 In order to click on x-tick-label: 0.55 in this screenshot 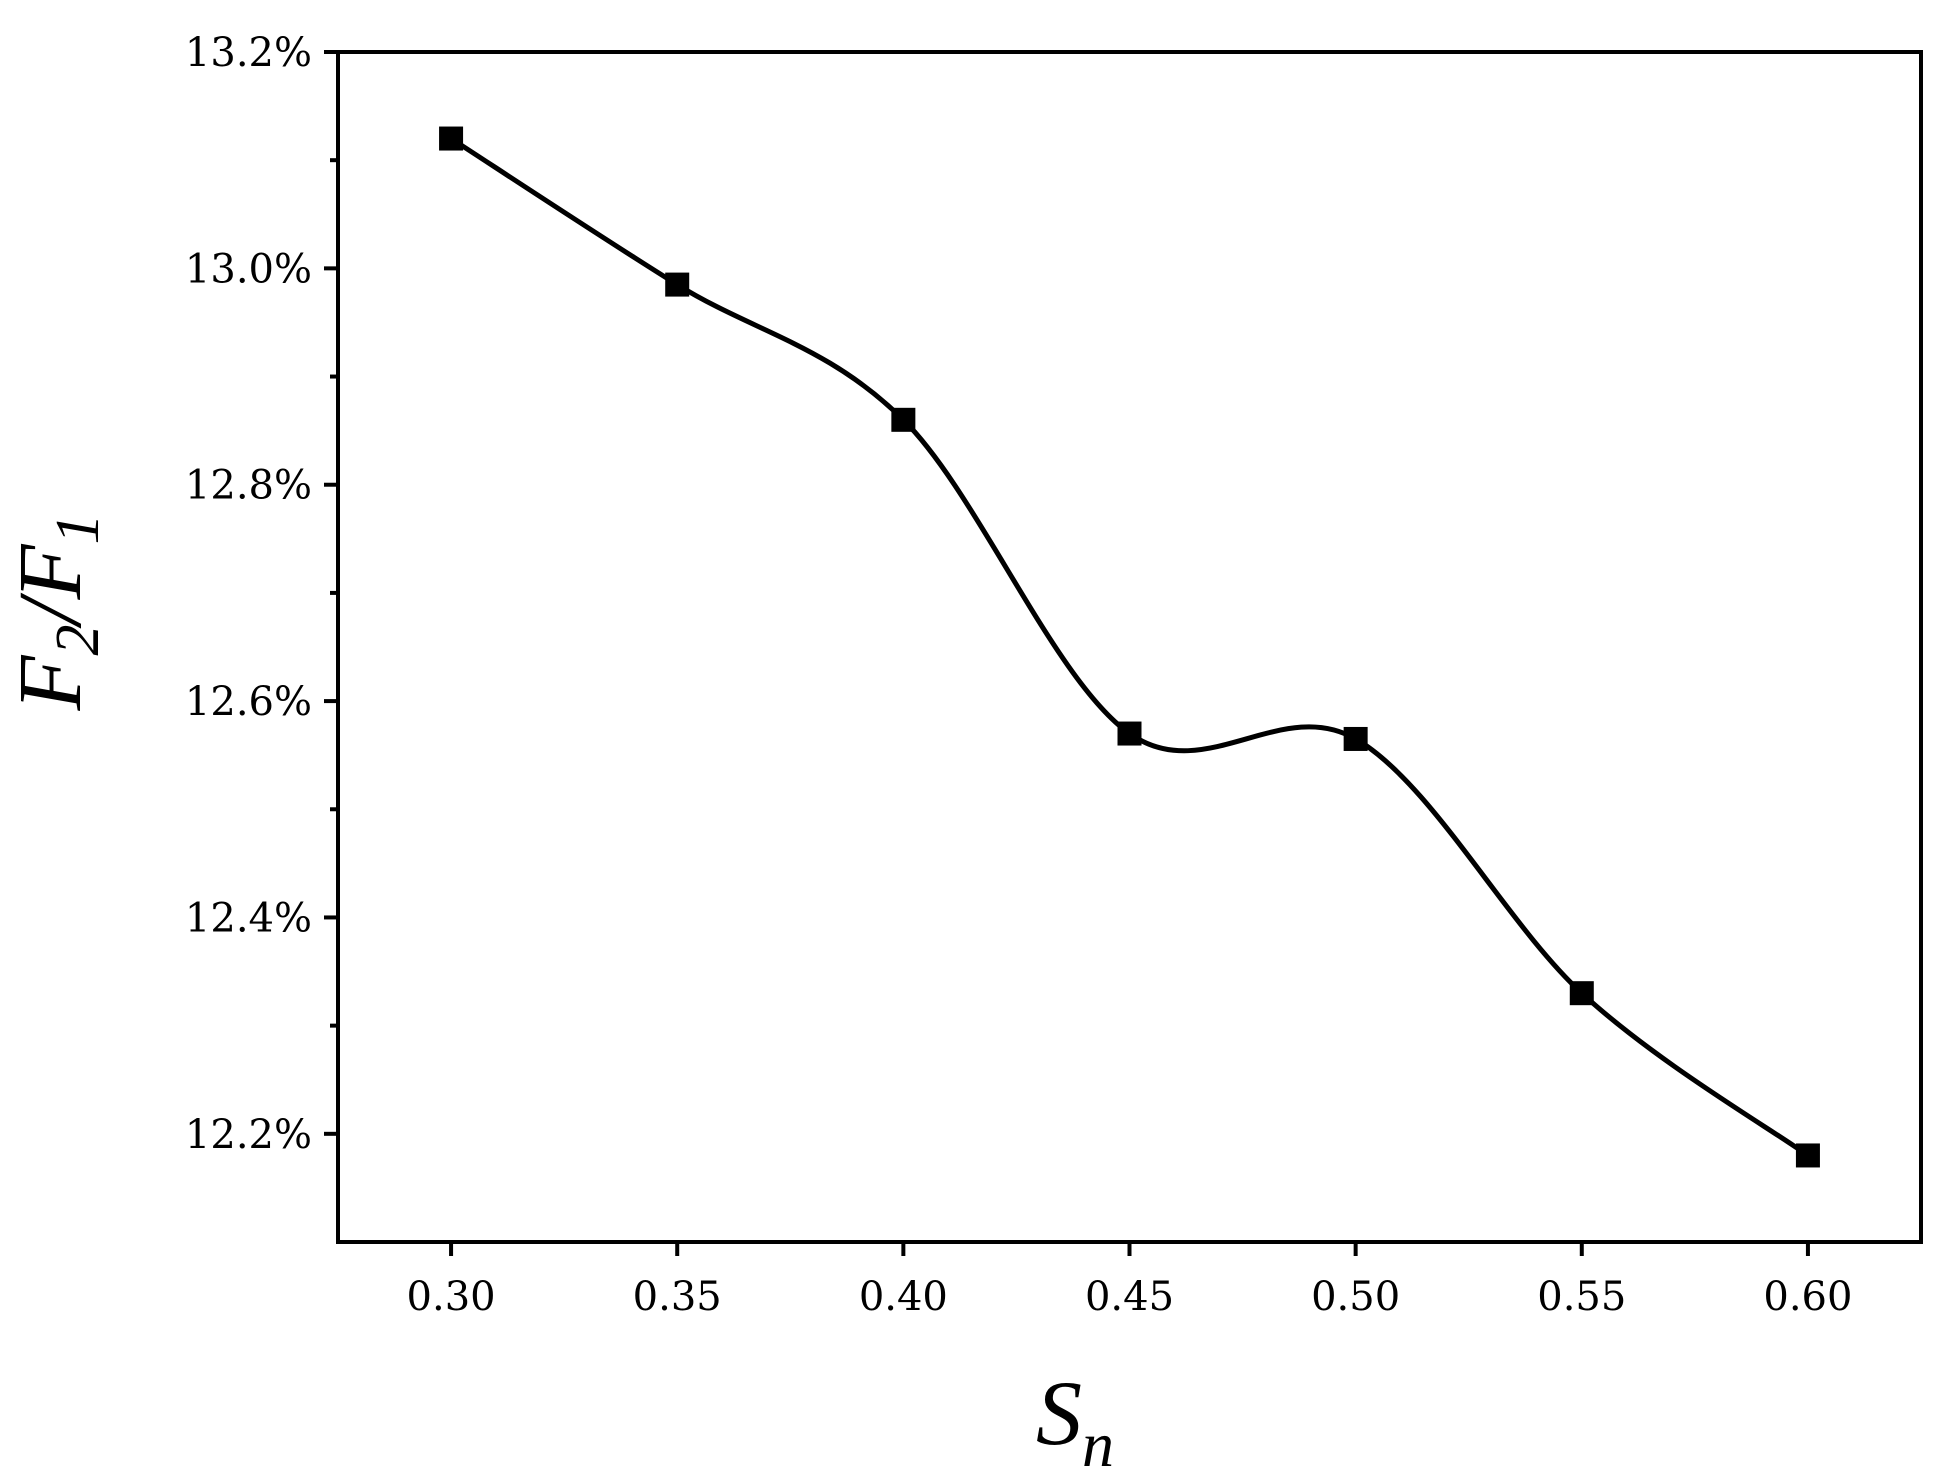, I will do `click(1581, 1297)`.